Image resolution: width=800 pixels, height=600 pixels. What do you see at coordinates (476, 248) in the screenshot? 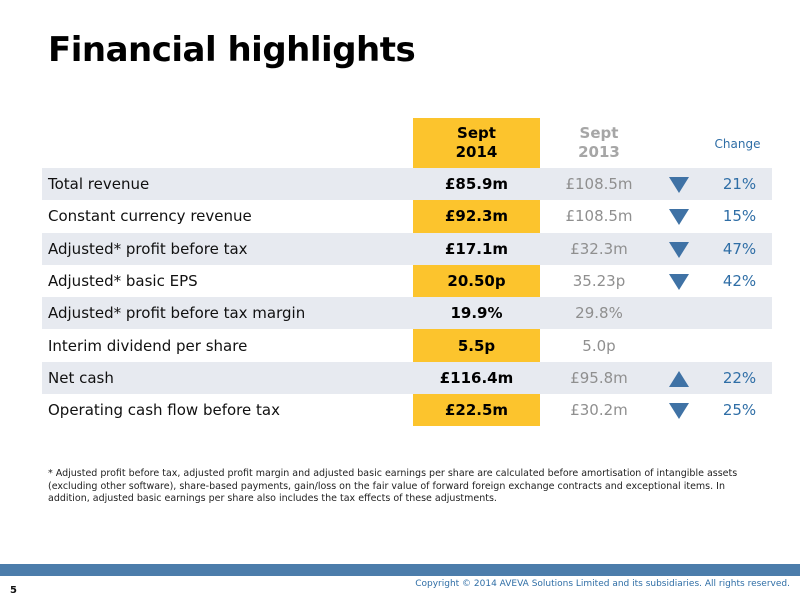
I see `row-current-value: £17.1m` at bounding box center [476, 248].